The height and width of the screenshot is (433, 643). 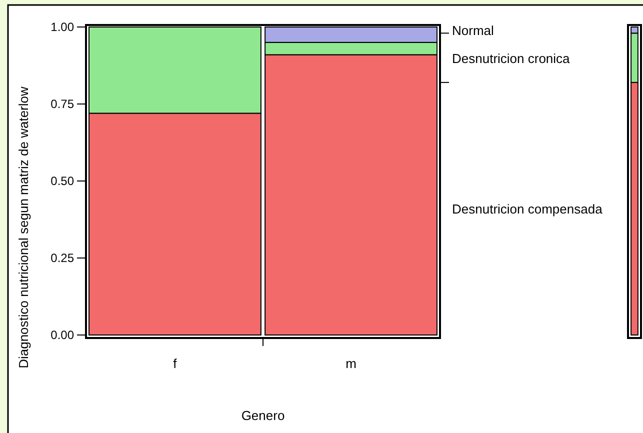 What do you see at coordinates (62, 103) in the screenshot?
I see `y-tick-label: 0.75` at bounding box center [62, 103].